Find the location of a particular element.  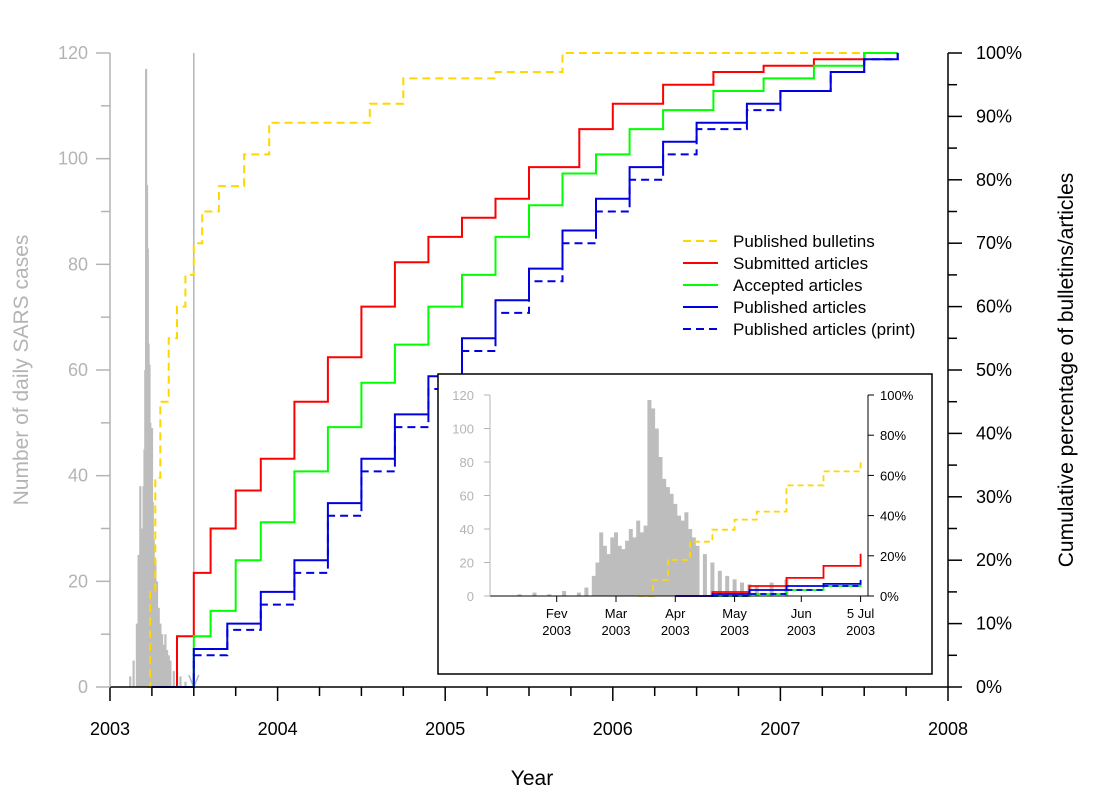

inset-x-tick-label: Mar is located at coordinates (616, 613).